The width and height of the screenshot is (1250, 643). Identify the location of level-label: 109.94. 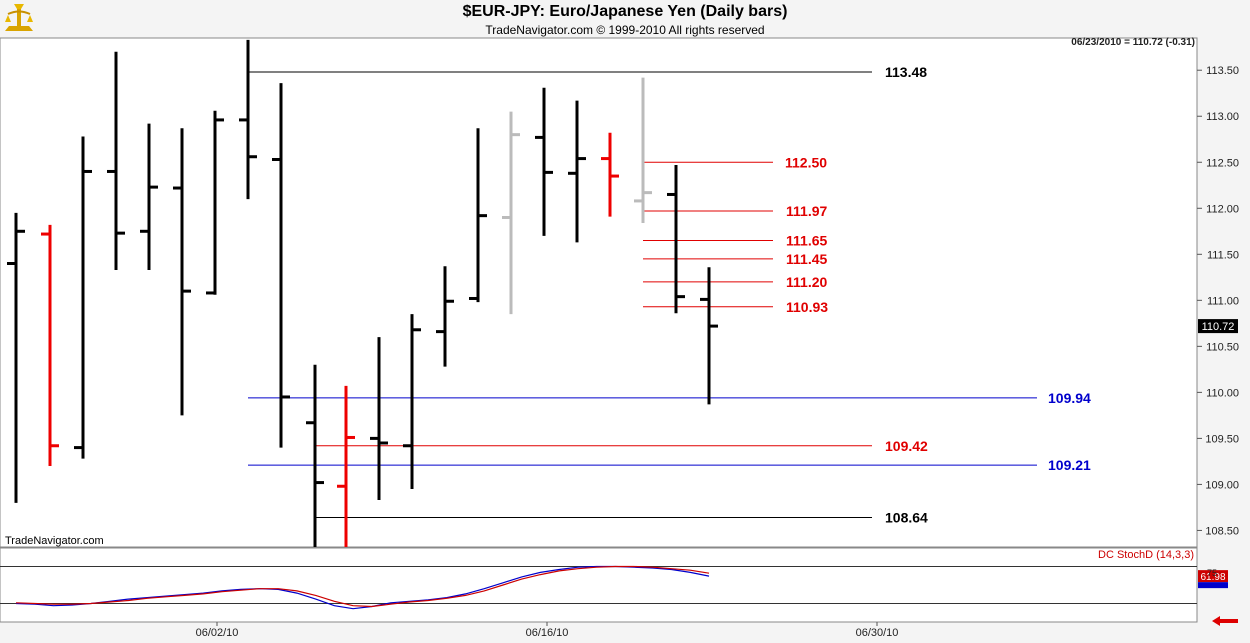
(1069, 398).